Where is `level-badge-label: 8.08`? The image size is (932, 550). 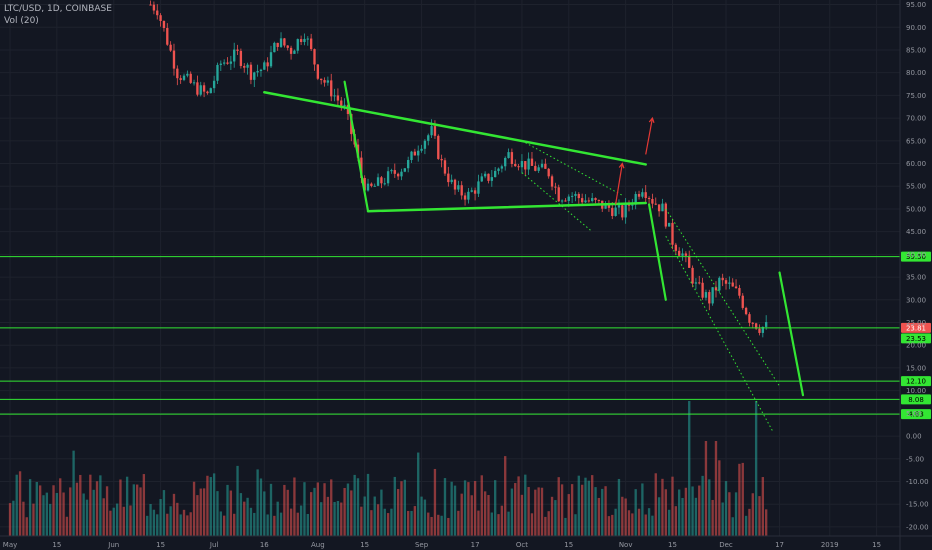
level-badge-label: 8.08 is located at coordinates (916, 400).